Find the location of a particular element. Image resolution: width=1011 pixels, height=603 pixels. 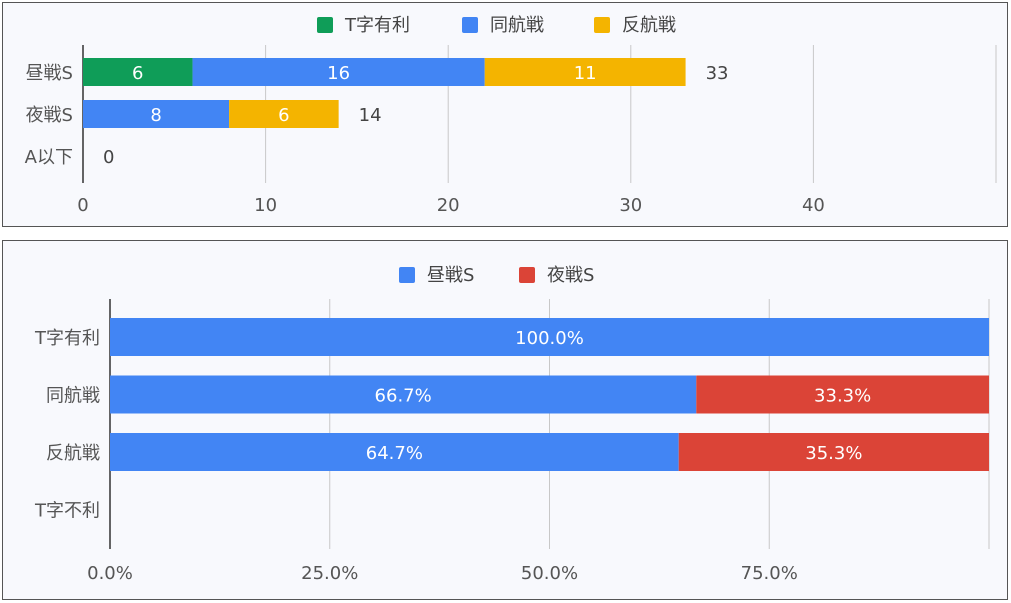

x-tick-label-3: 75.0% is located at coordinates (769, 573).